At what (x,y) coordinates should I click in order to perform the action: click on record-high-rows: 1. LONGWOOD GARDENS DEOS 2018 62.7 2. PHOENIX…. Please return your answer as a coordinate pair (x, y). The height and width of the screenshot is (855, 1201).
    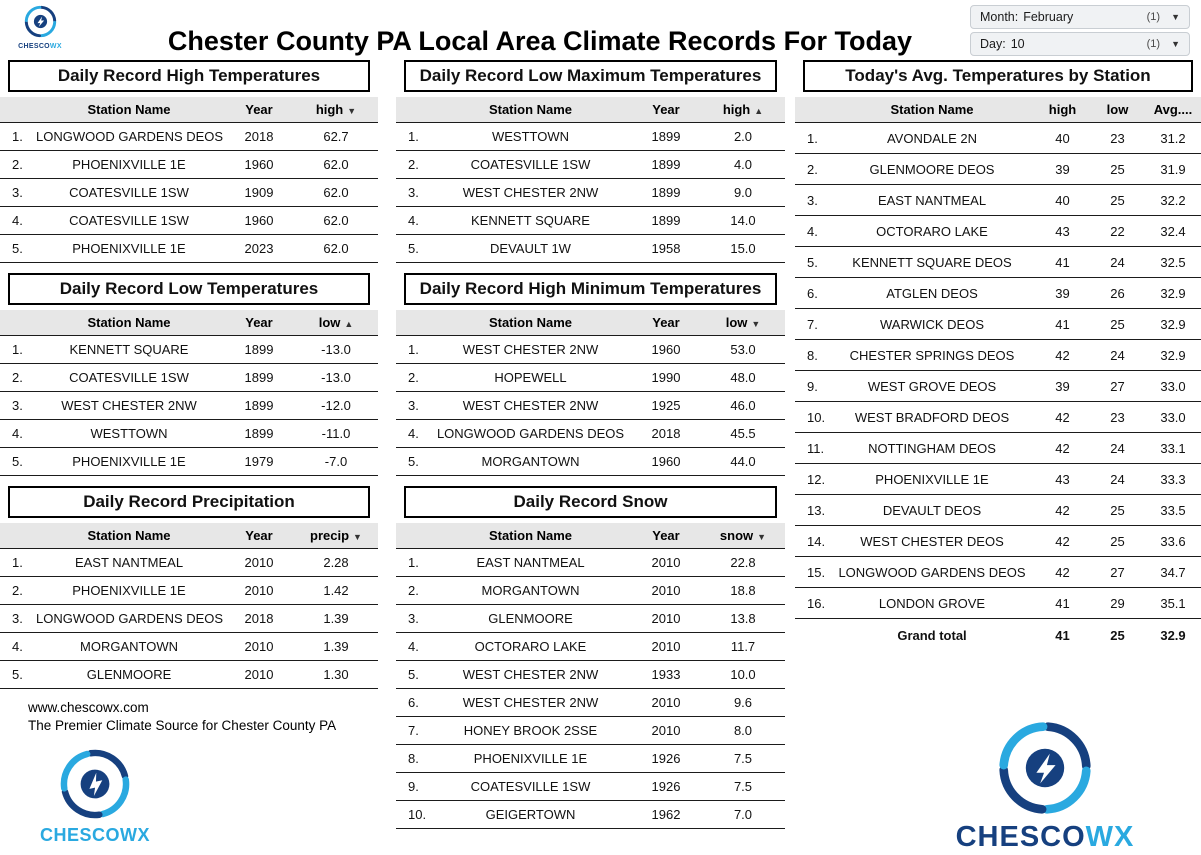
    Looking at the image, I should click on (189, 192).